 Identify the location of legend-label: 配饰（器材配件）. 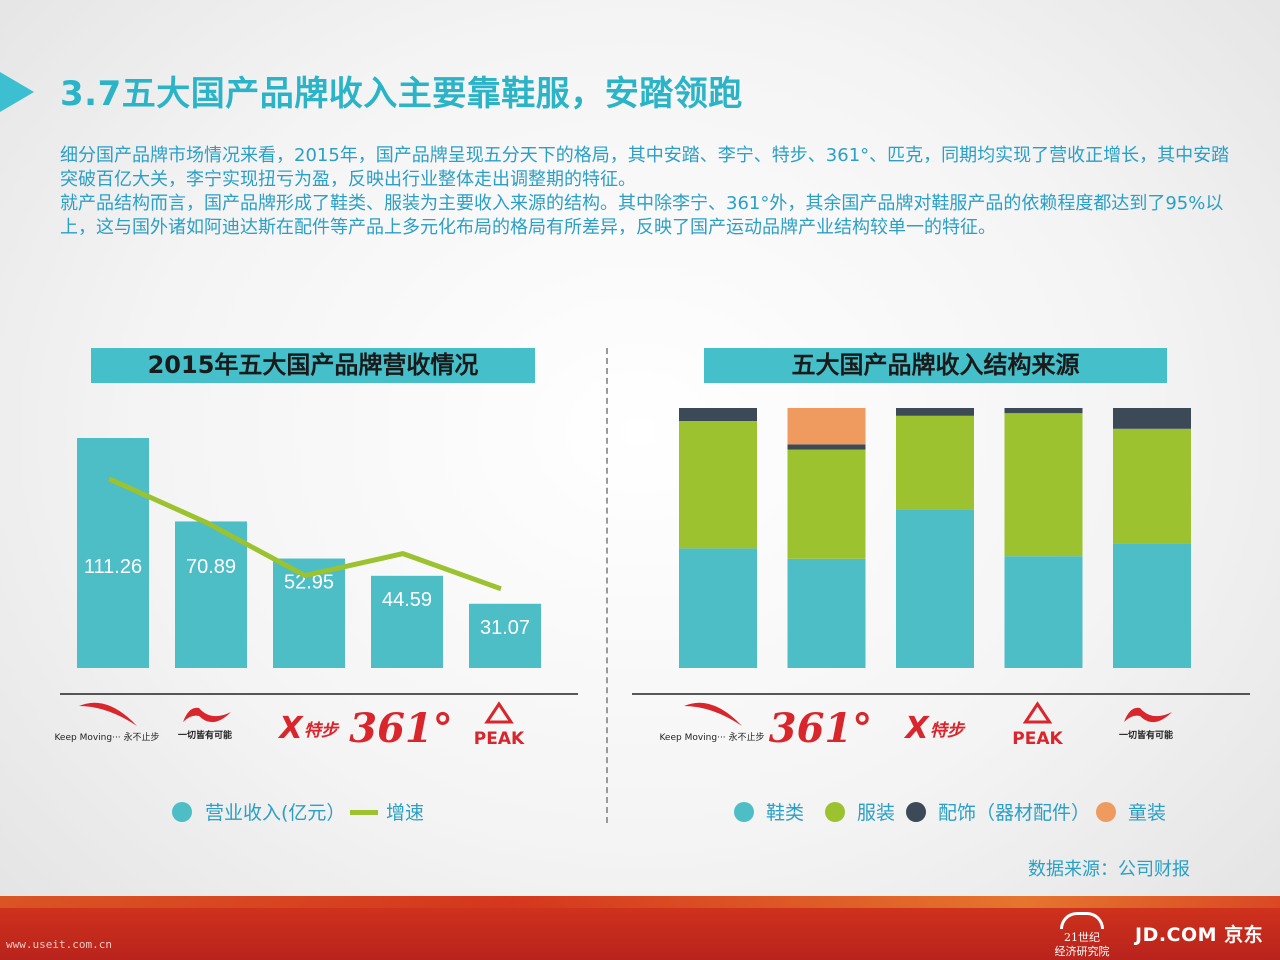
(1014, 813).